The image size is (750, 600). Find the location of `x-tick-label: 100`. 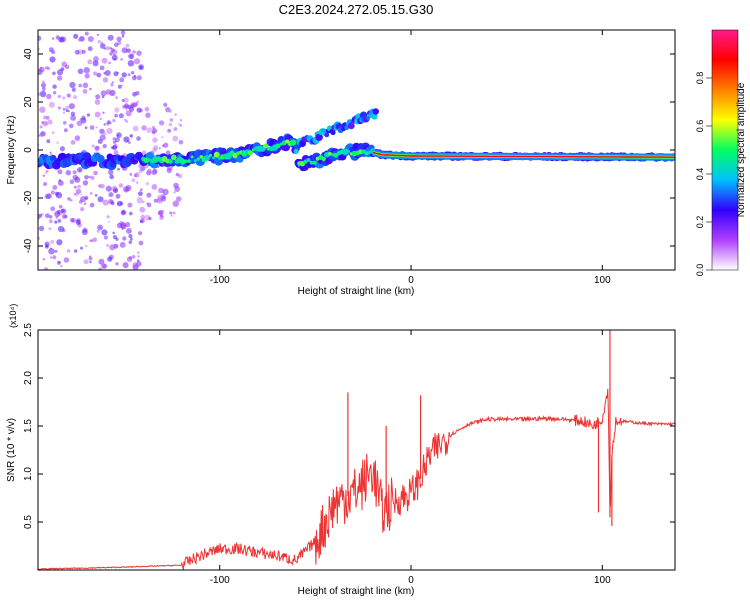

x-tick-label: 100 is located at coordinates (602, 580).